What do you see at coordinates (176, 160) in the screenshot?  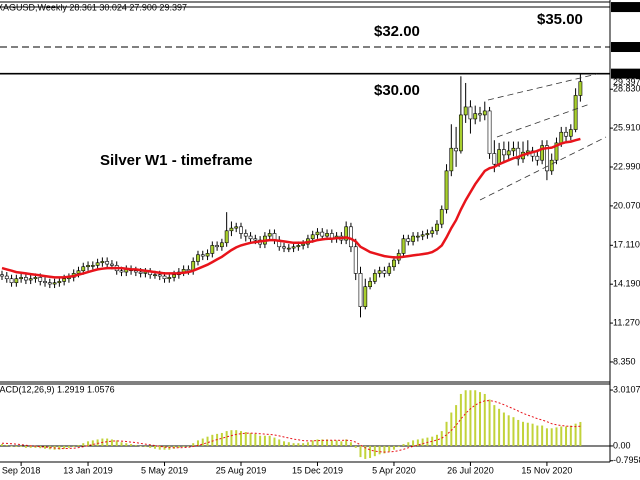 I see `annotation: Silver W1 - timeframe` at bounding box center [176, 160].